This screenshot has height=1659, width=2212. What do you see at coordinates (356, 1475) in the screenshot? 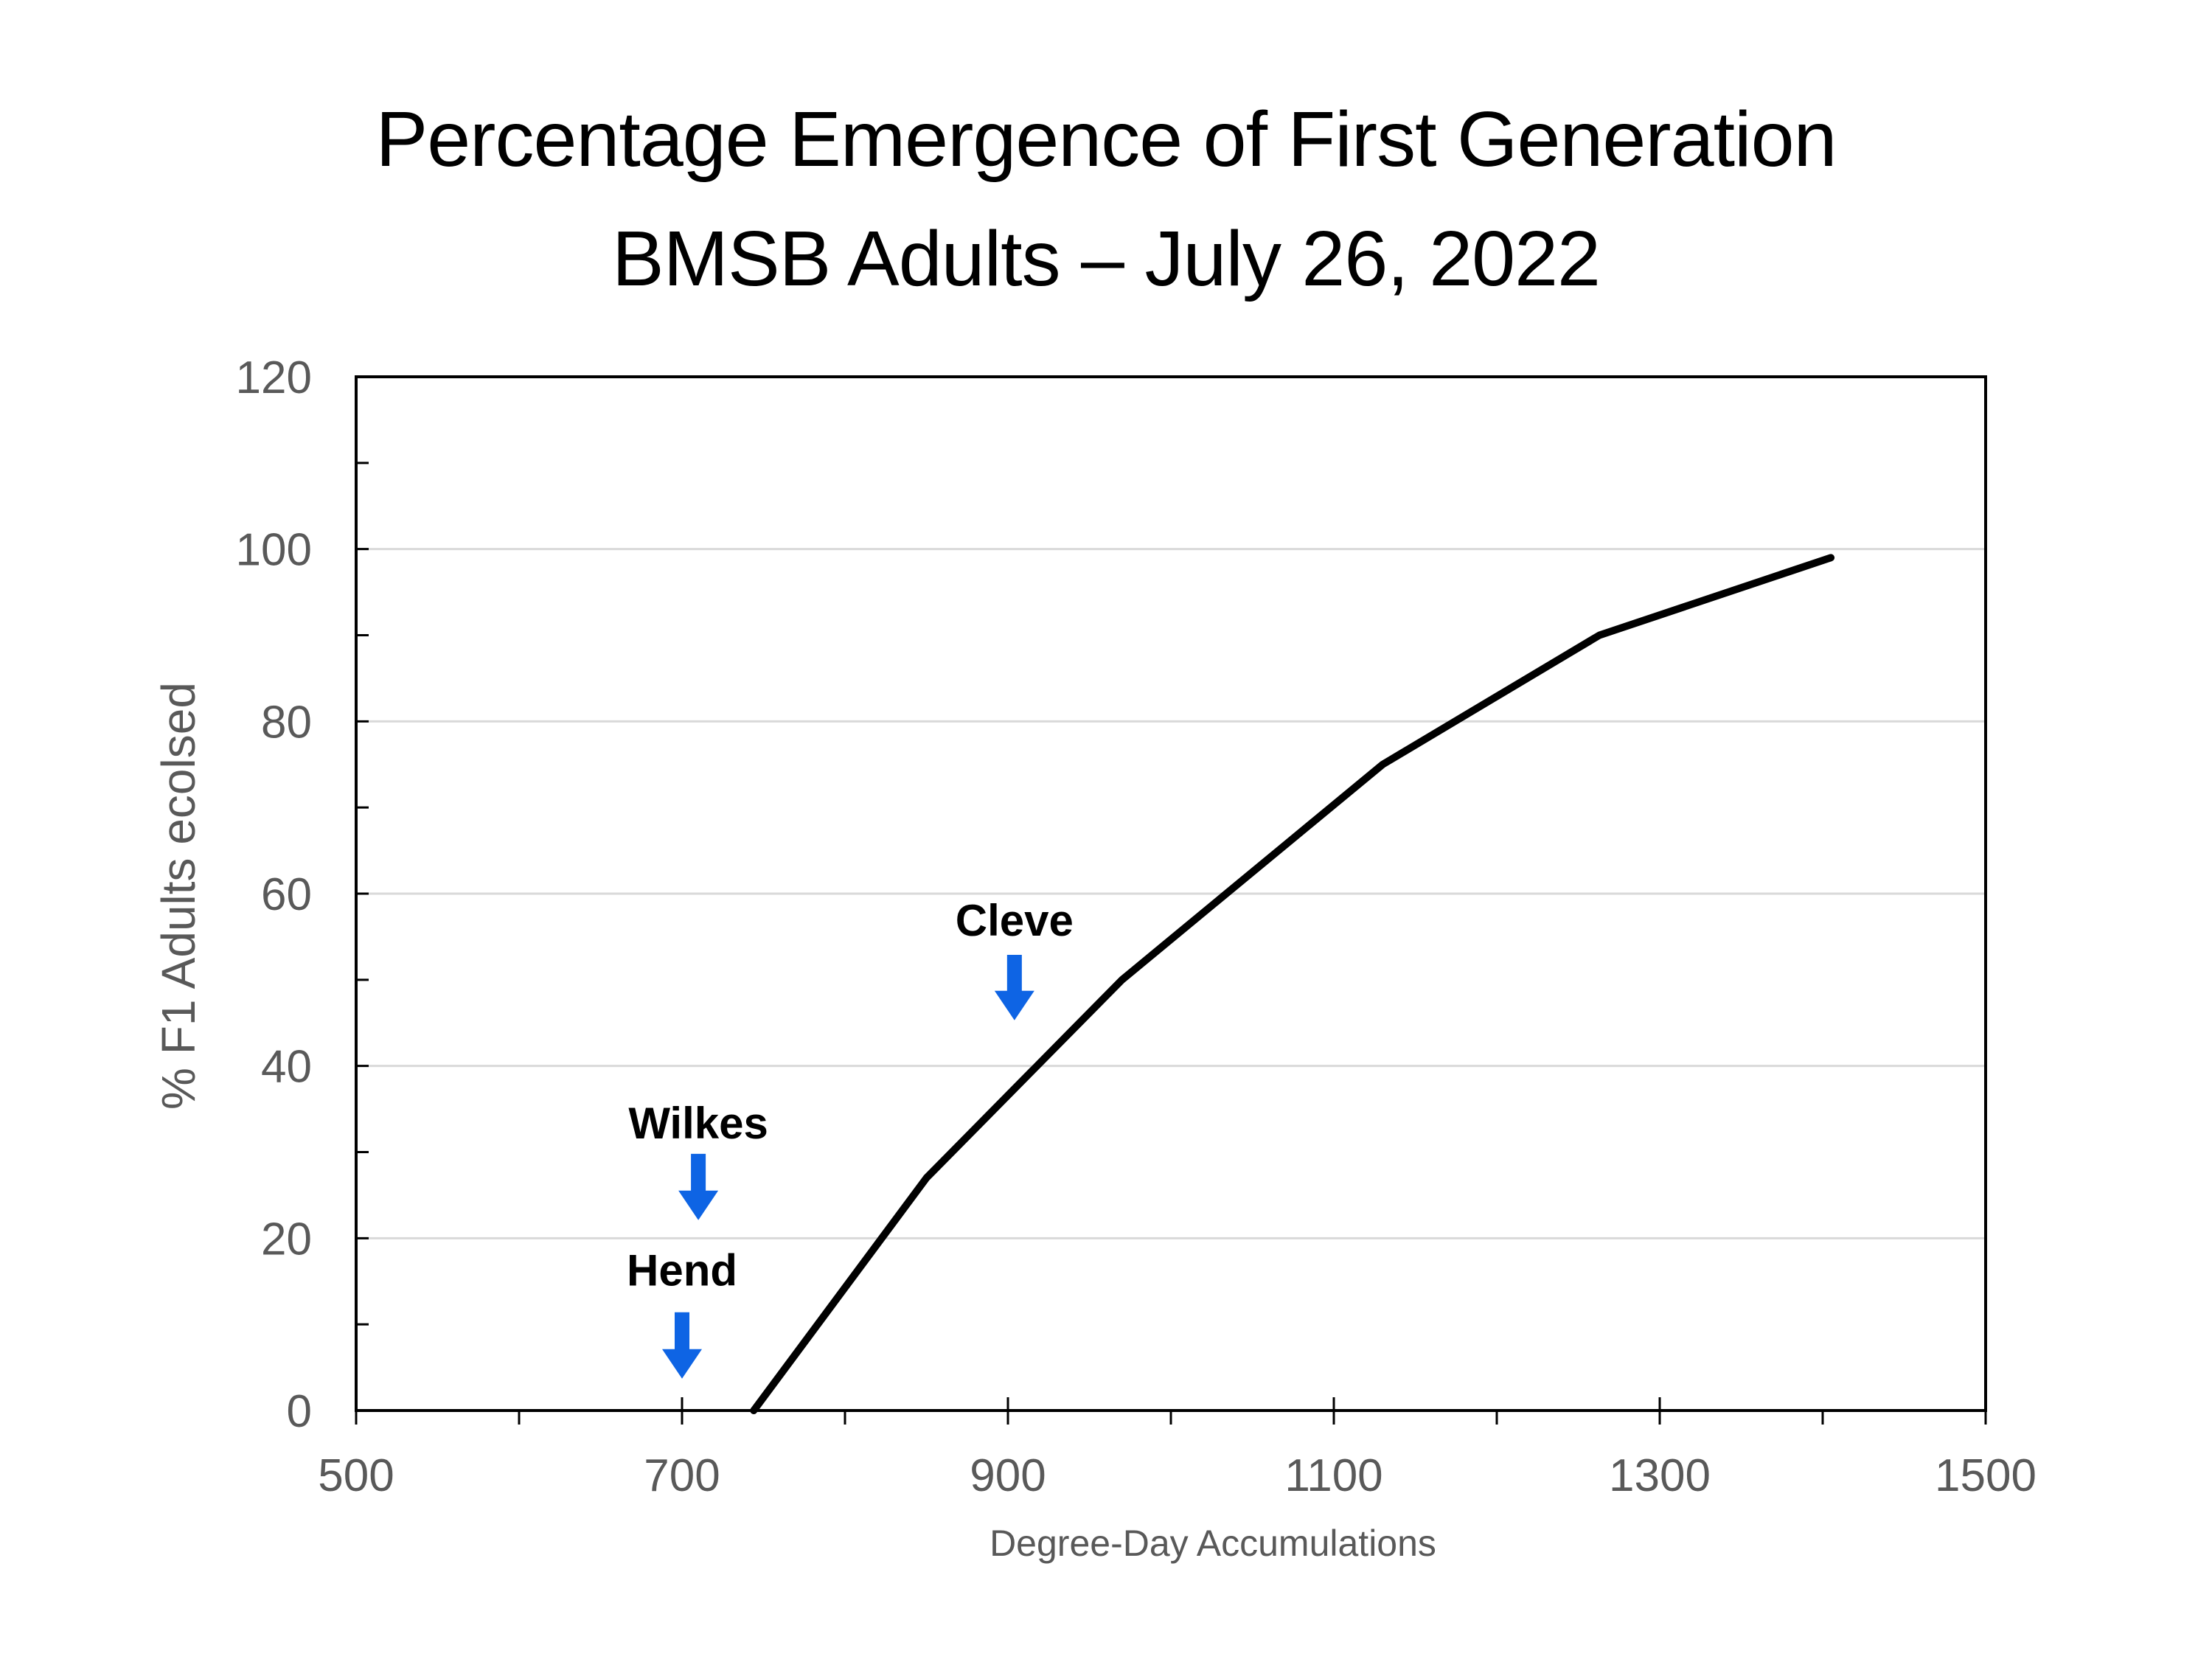
I see `x-tick-label-500: 500` at bounding box center [356, 1475].